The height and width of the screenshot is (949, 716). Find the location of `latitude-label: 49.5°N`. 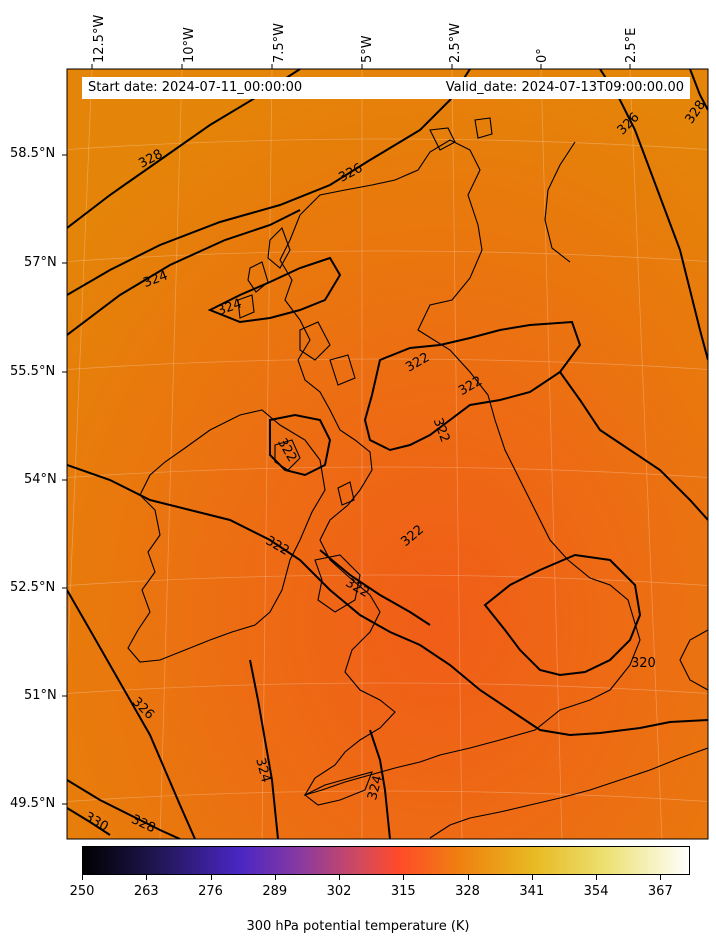

latitude-label: 49.5°N is located at coordinates (33, 803).